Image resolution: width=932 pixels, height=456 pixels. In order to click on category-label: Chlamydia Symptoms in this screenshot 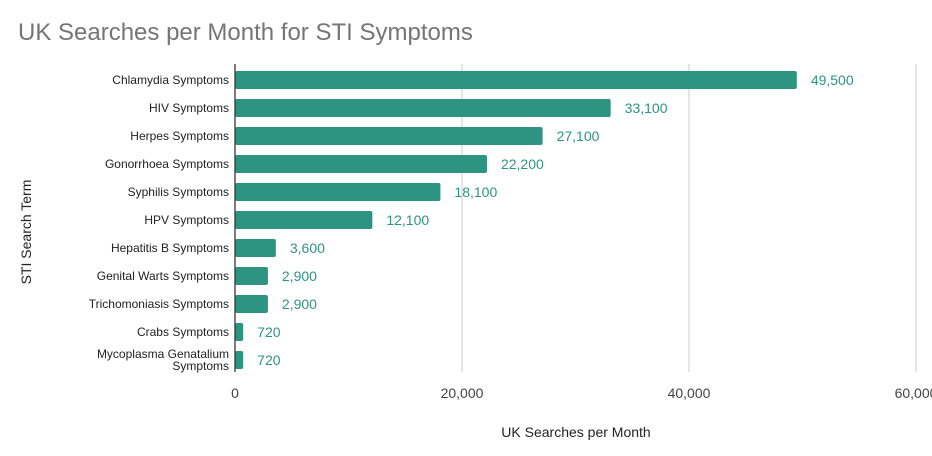, I will do `click(170, 80)`.